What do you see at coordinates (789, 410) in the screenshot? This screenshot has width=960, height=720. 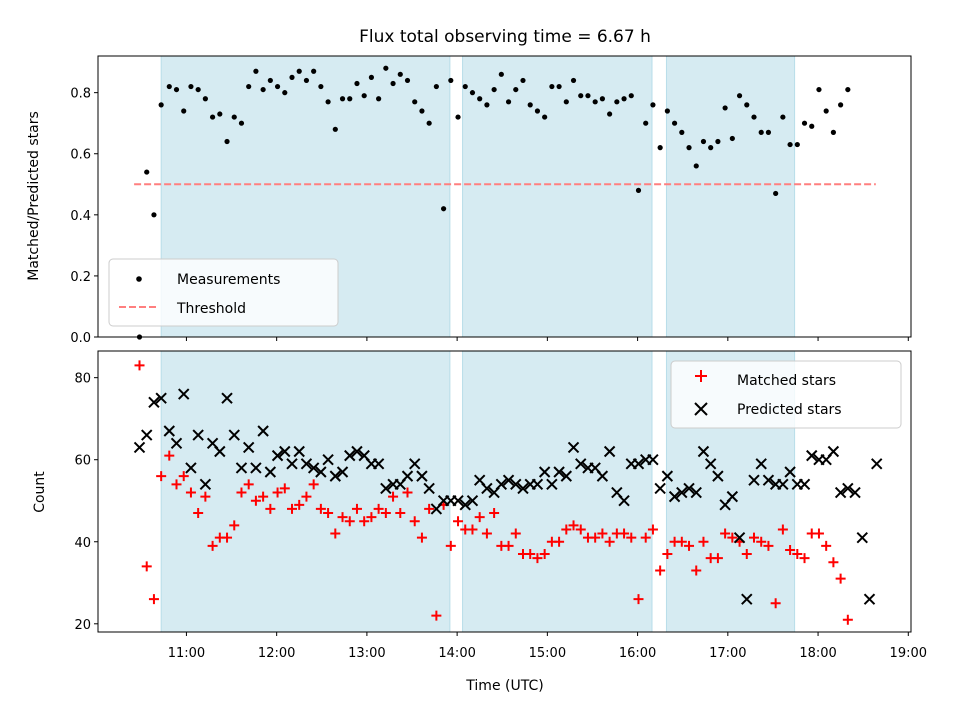 I see `legend-predicted-label: Predicted stars` at bounding box center [789, 410].